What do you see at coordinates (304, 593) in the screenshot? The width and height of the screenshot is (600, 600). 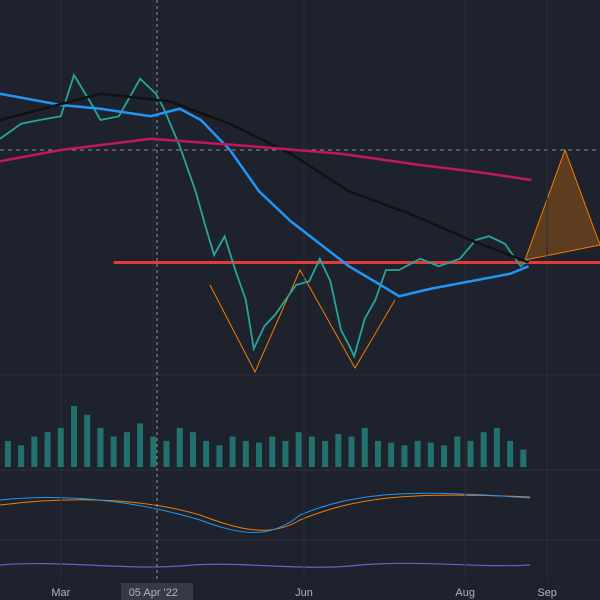 I see `x-tick-label: Jun` at bounding box center [304, 593].